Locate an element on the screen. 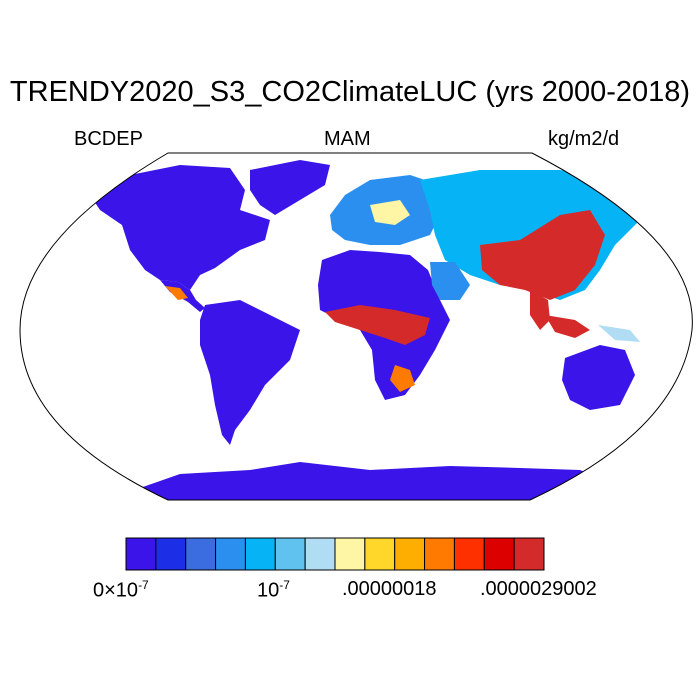 This screenshot has width=700, height=700. colorbar-tick-label-1: 0×10⁻⁷ is located at coordinates (121, 590).